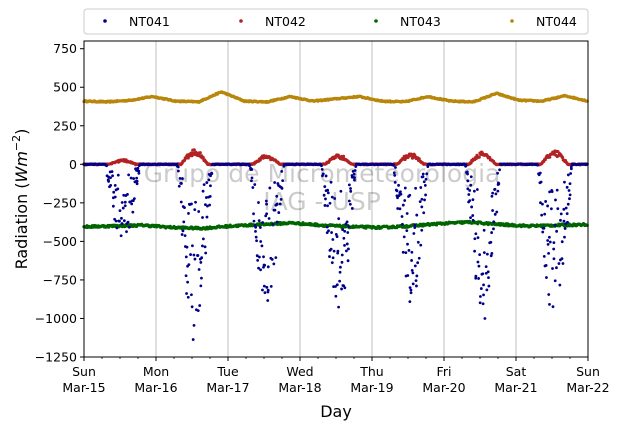 The height and width of the screenshot is (431, 622). I want to click on y-tick-label: 750, so click(65, 48).